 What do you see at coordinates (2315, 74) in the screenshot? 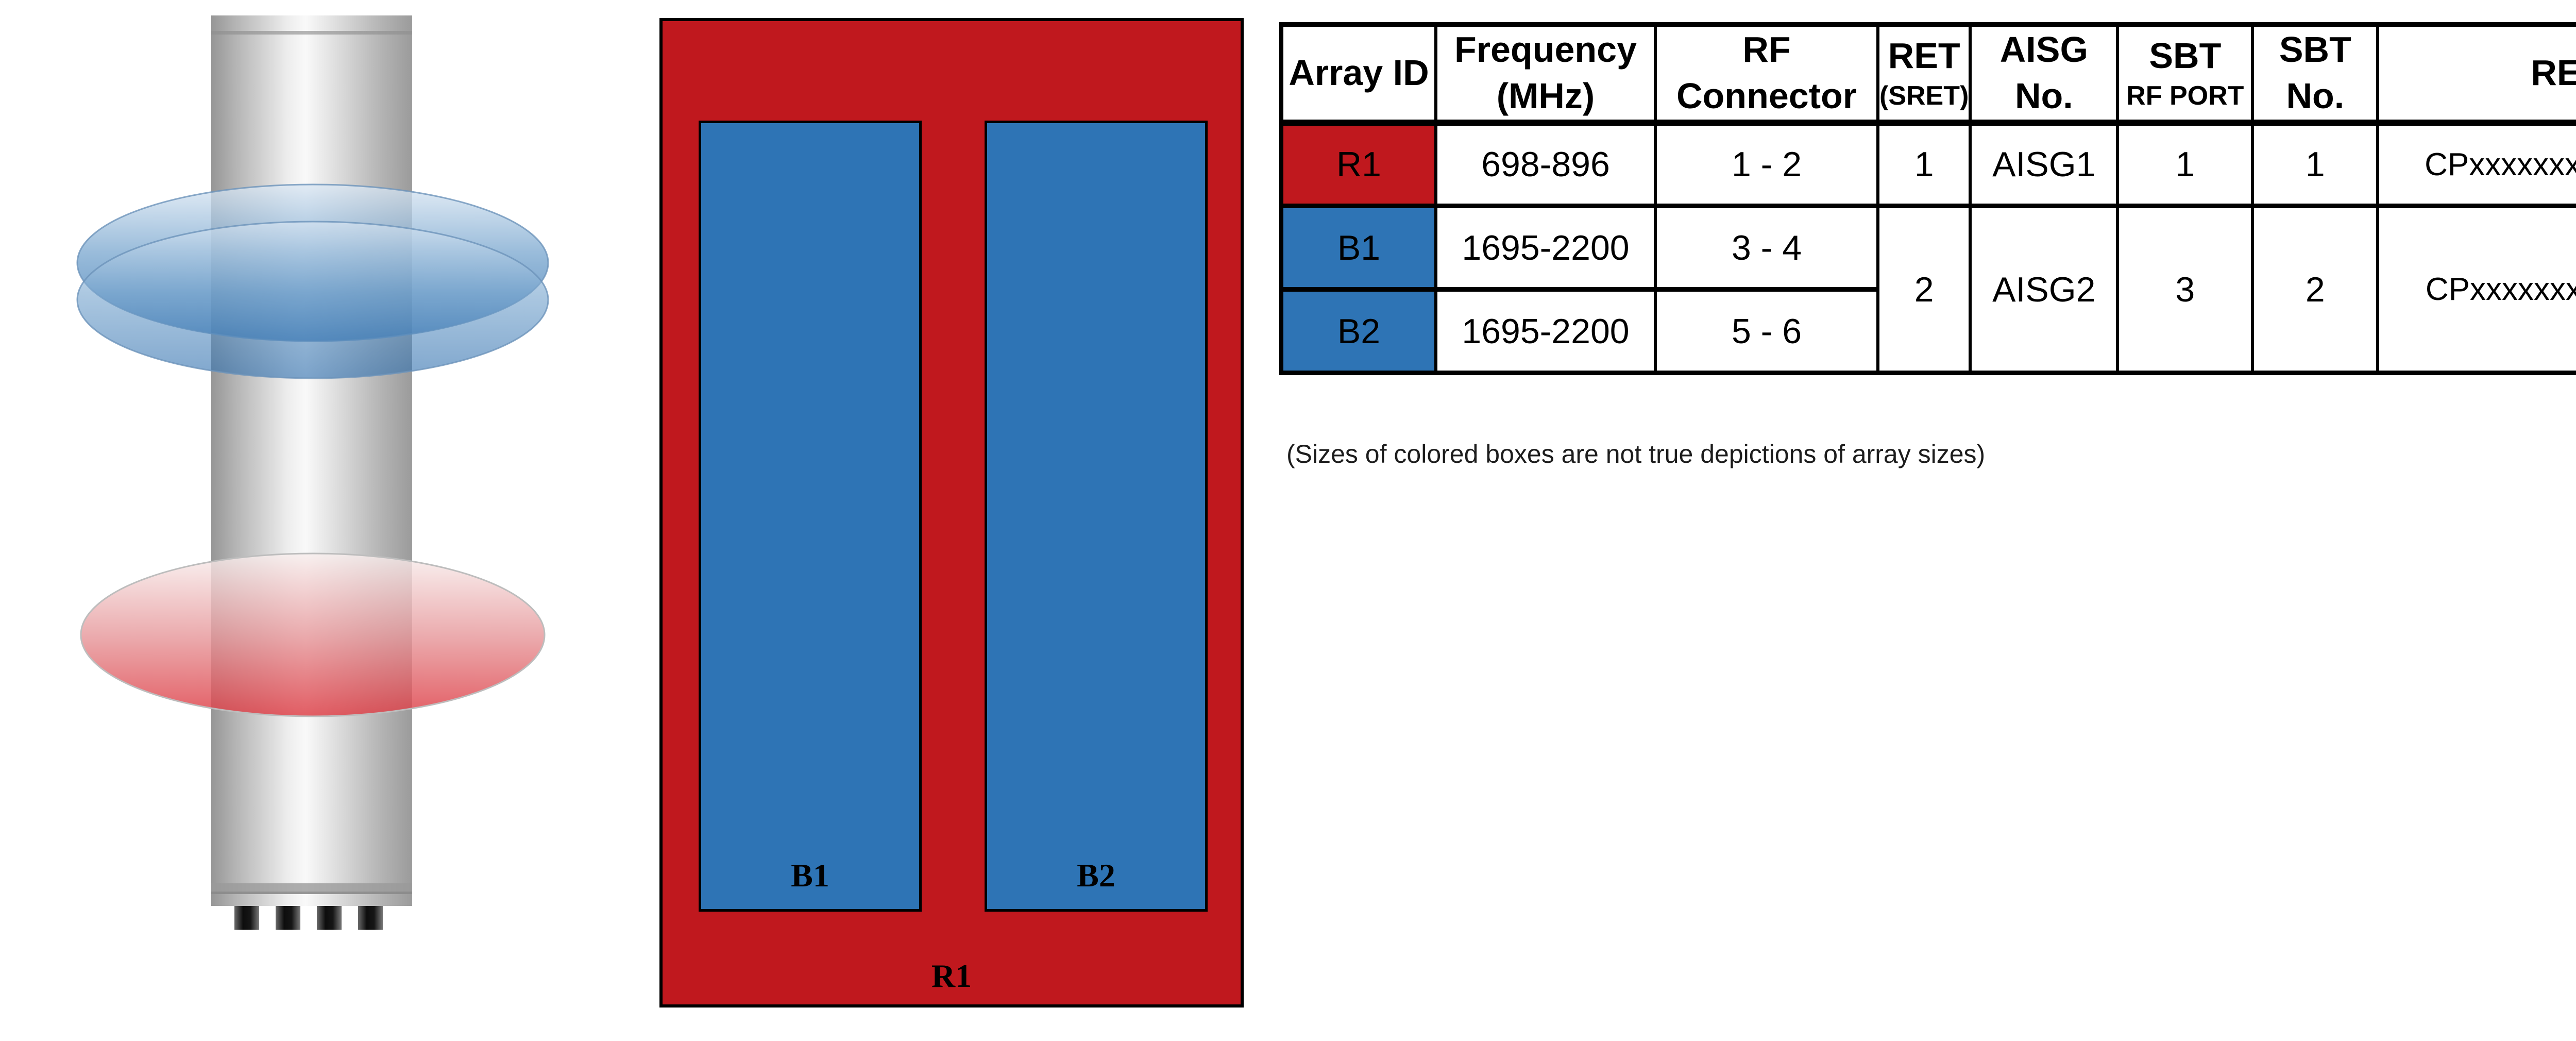
I see `col-header-sbt-no: SBT No.` at bounding box center [2315, 74].